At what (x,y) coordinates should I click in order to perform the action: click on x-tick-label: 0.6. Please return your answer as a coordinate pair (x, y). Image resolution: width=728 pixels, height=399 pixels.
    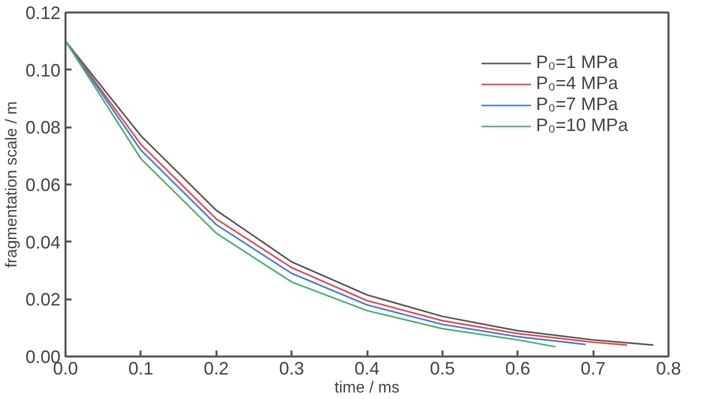
    Looking at the image, I should click on (517, 368).